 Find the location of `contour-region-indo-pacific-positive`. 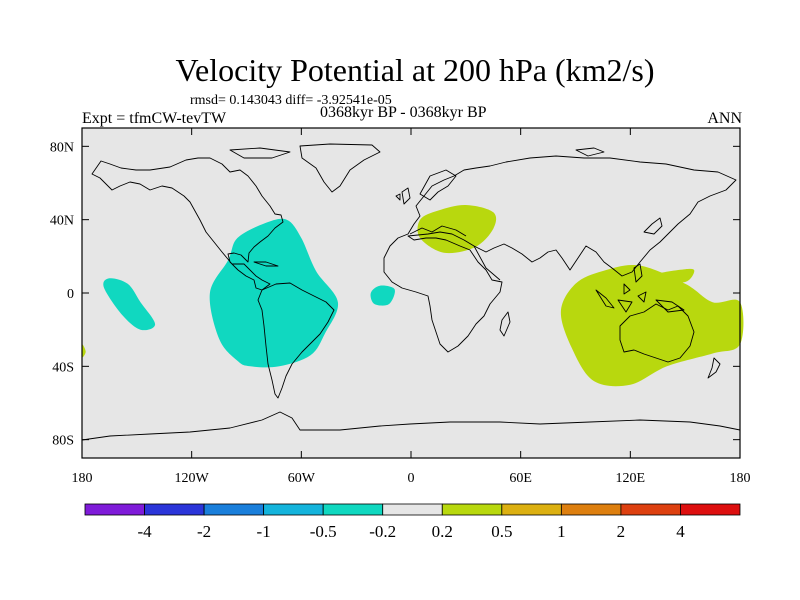

contour-region-indo-pacific-positive is located at coordinates (652, 325).